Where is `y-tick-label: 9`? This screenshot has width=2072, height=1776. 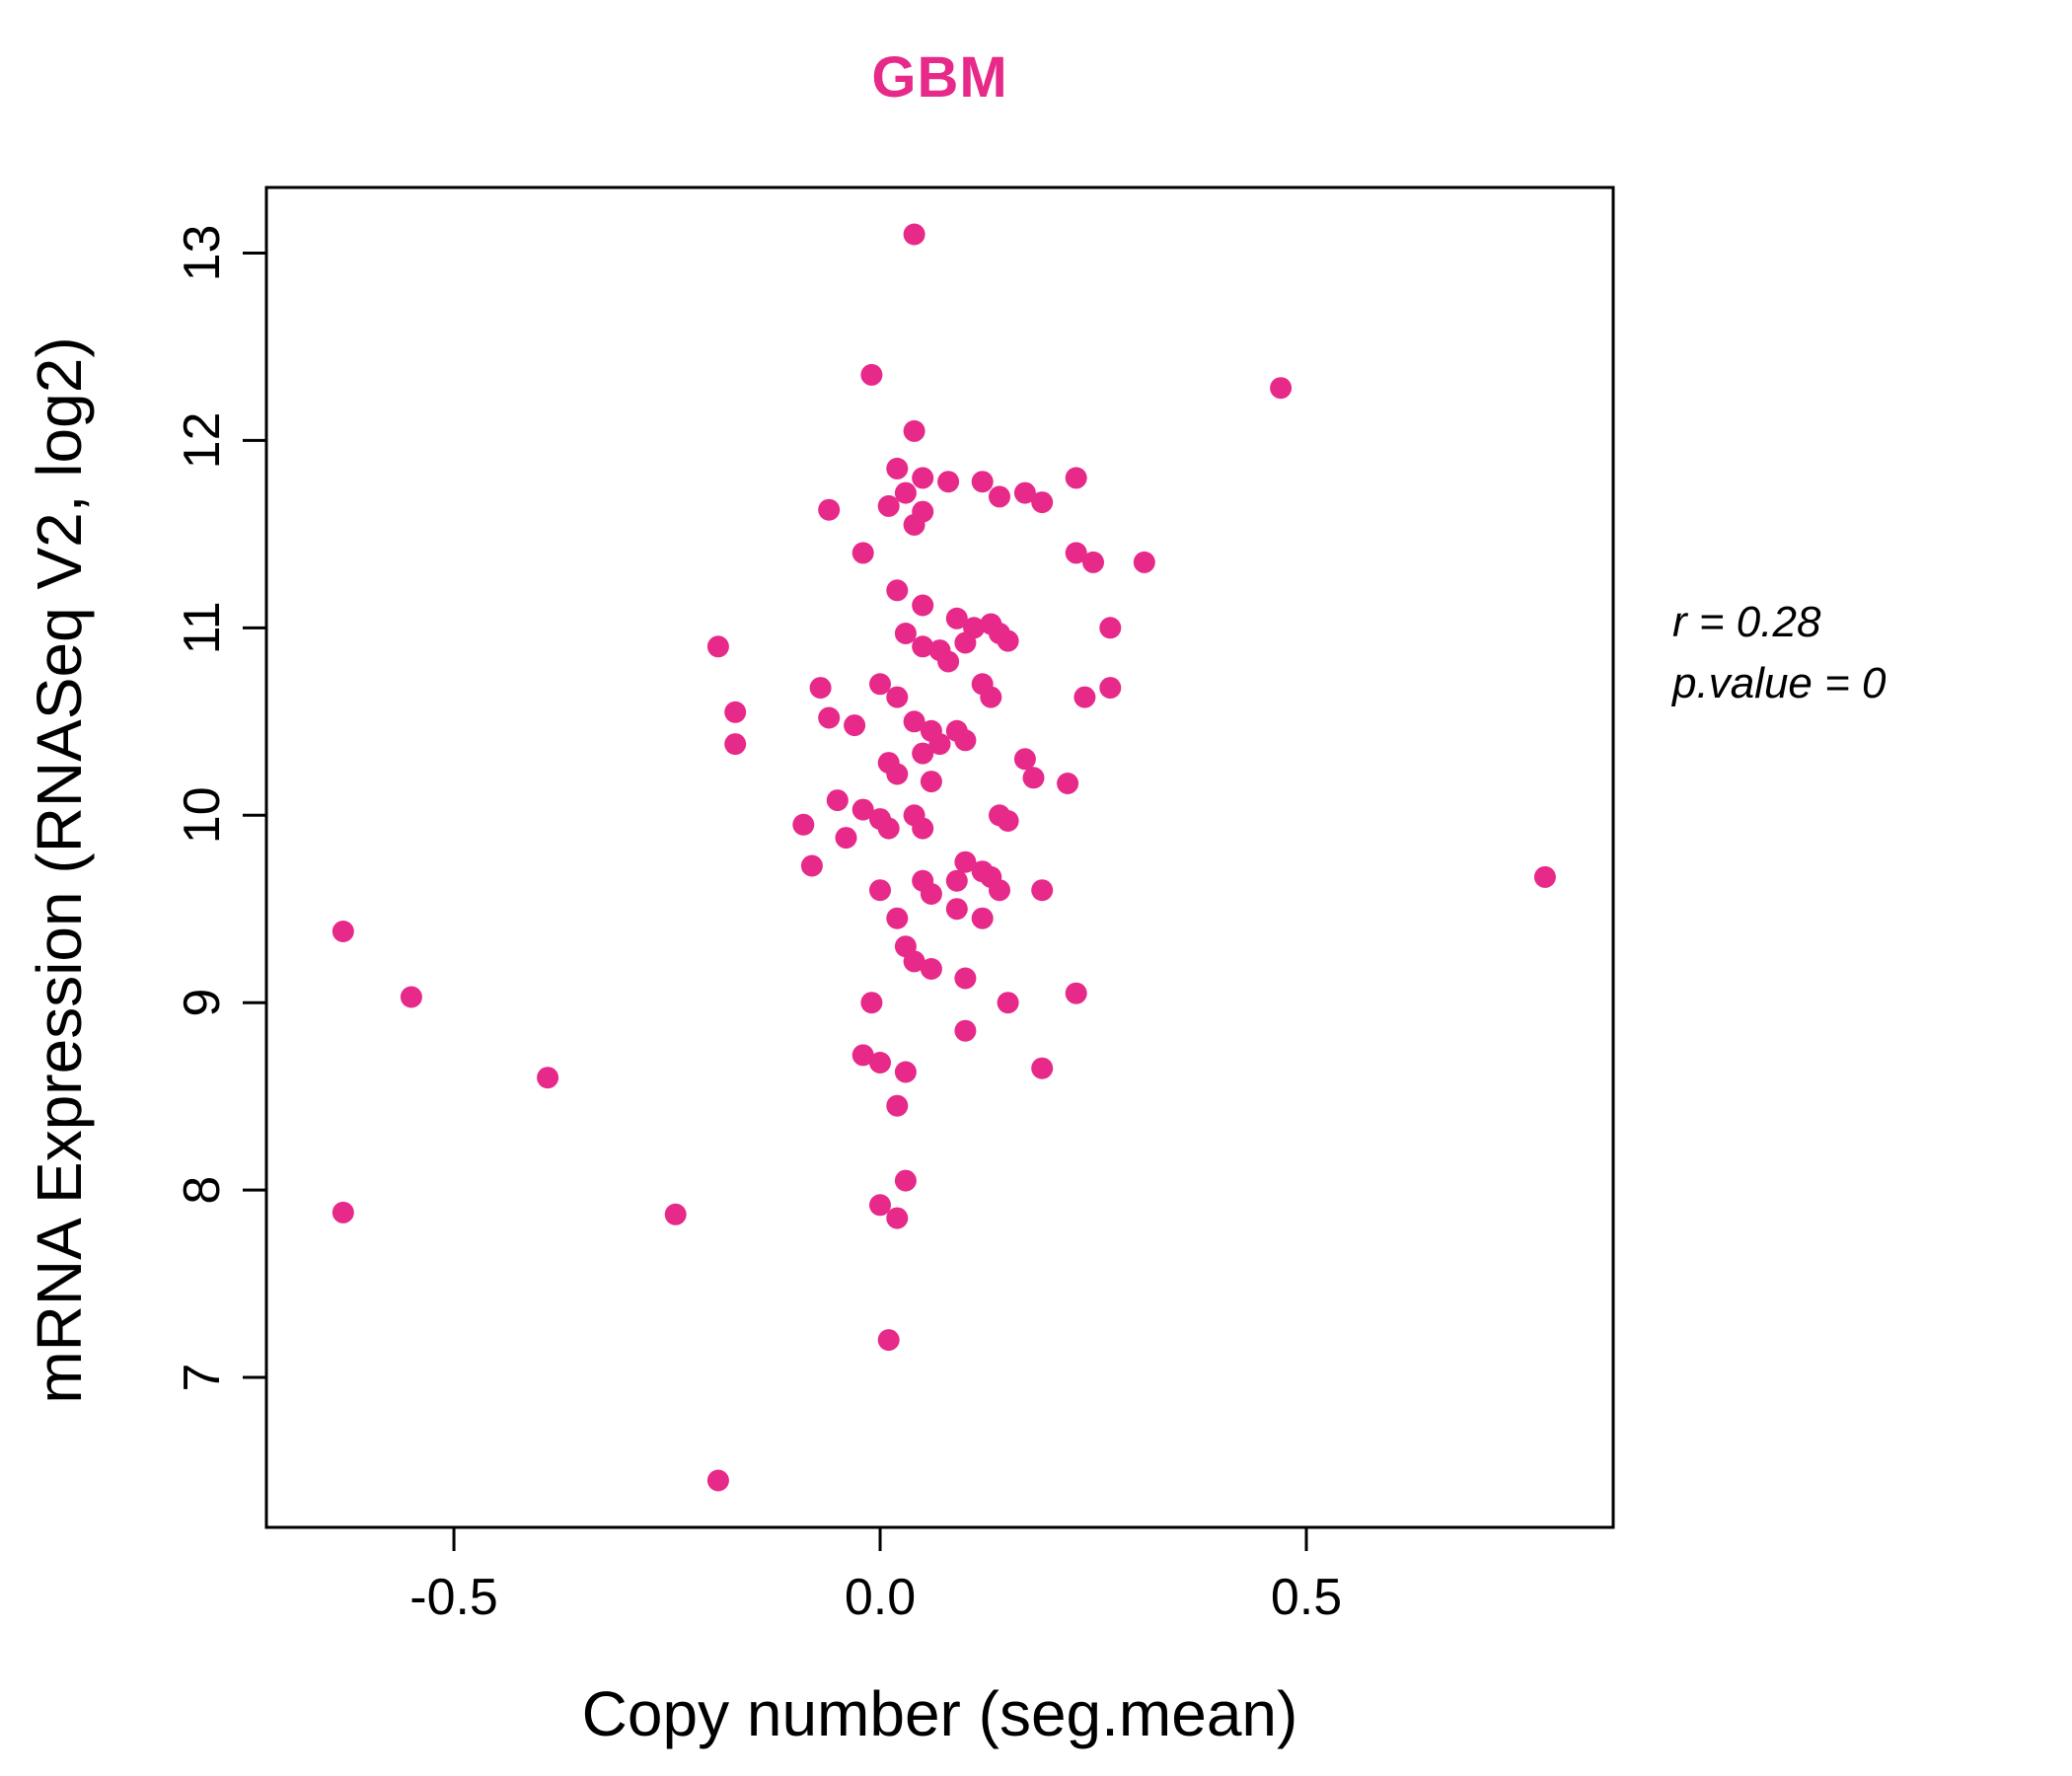 y-tick-label: 9 is located at coordinates (203, 1003).